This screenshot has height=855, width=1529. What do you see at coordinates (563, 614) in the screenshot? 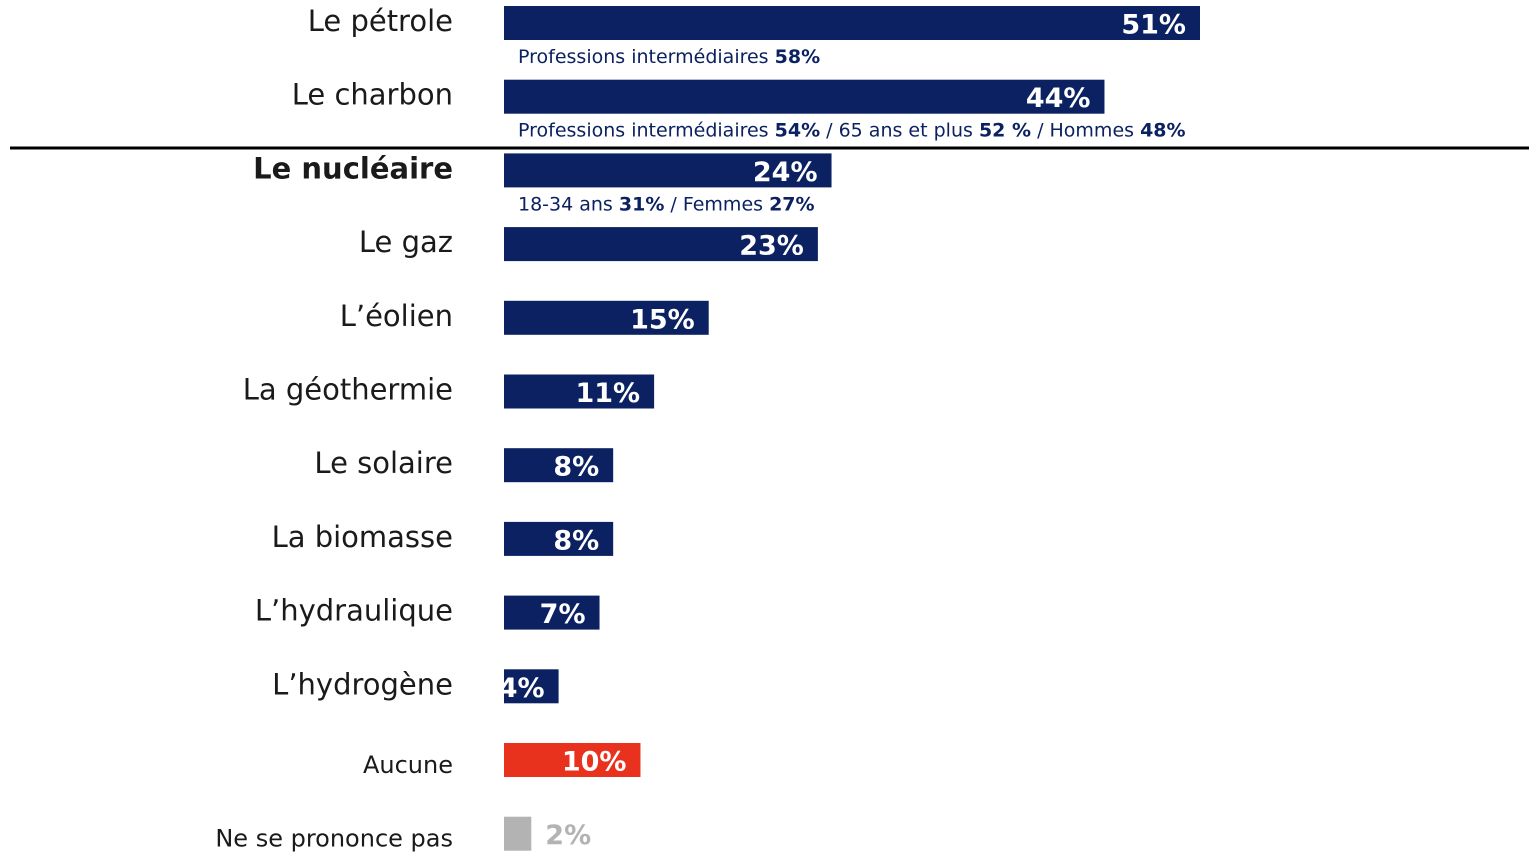
I see `value-label: 7%` at bounding box center [563, 614].